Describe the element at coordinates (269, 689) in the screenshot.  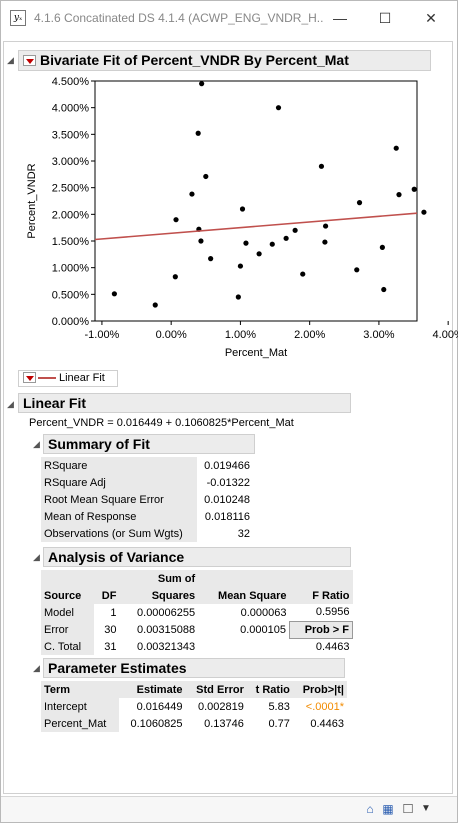
I see `t-ratio-header: t Ratio` at that location.